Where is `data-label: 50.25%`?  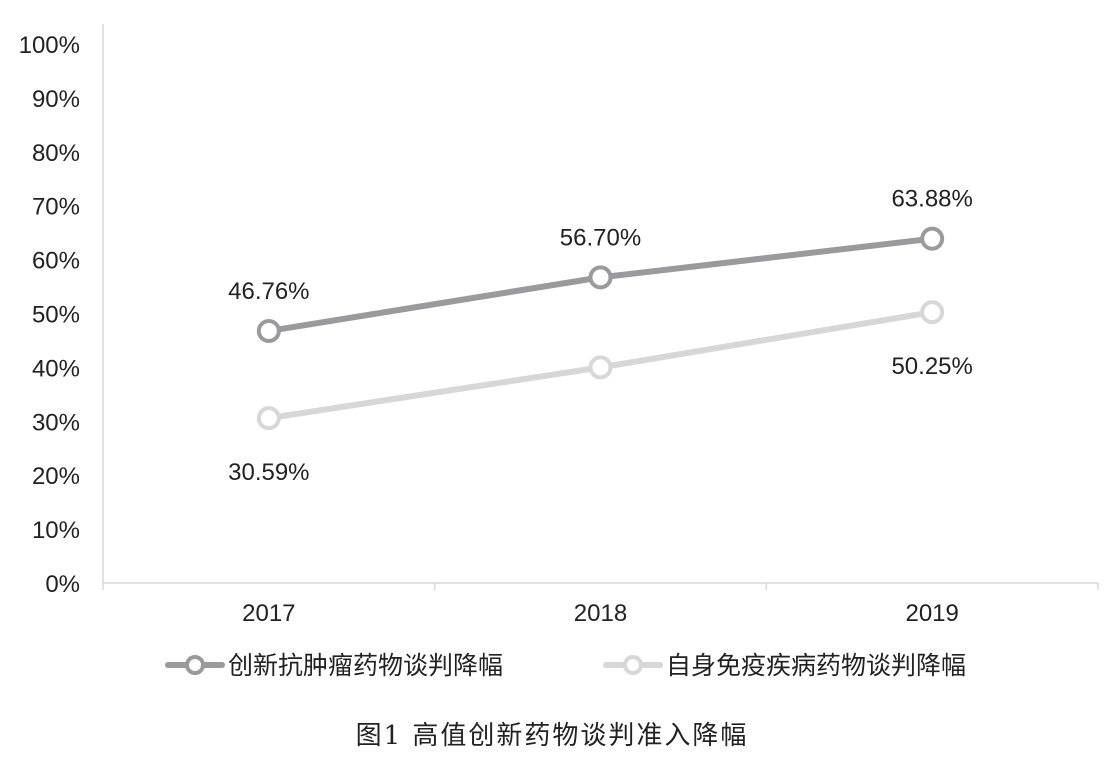 data-label: 50.25% is located at coordinates (931, 366).